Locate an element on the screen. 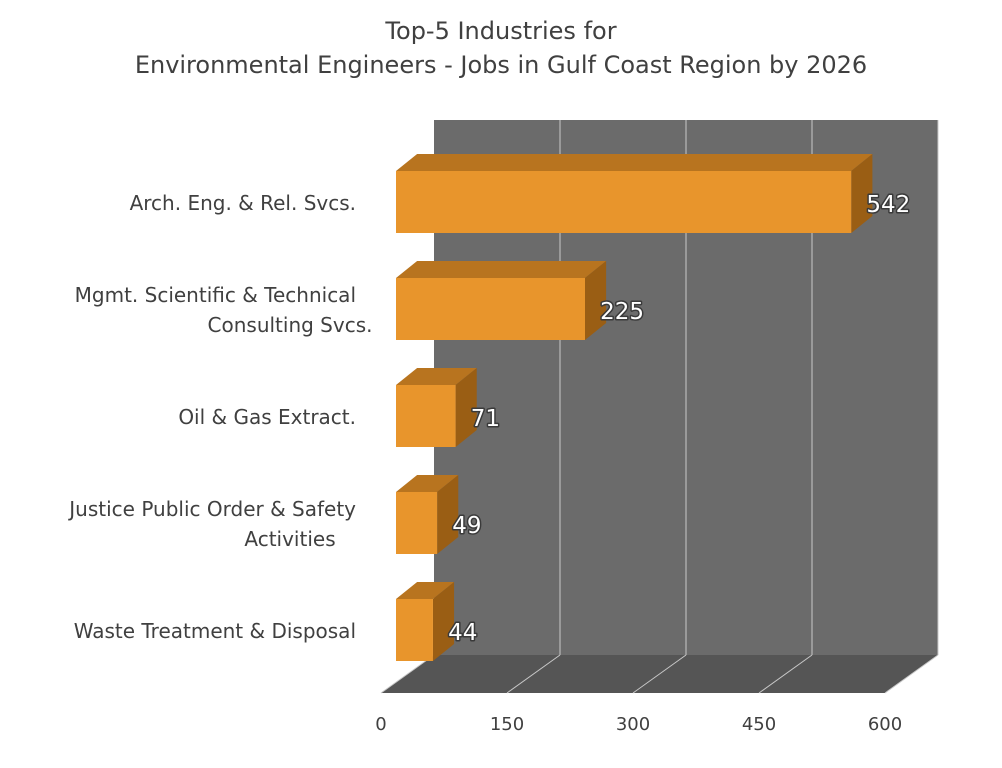 This screenshot has width=1002, height=768. category-label-2: Oil & Gas Extract. is located at coordinates (267, 417).